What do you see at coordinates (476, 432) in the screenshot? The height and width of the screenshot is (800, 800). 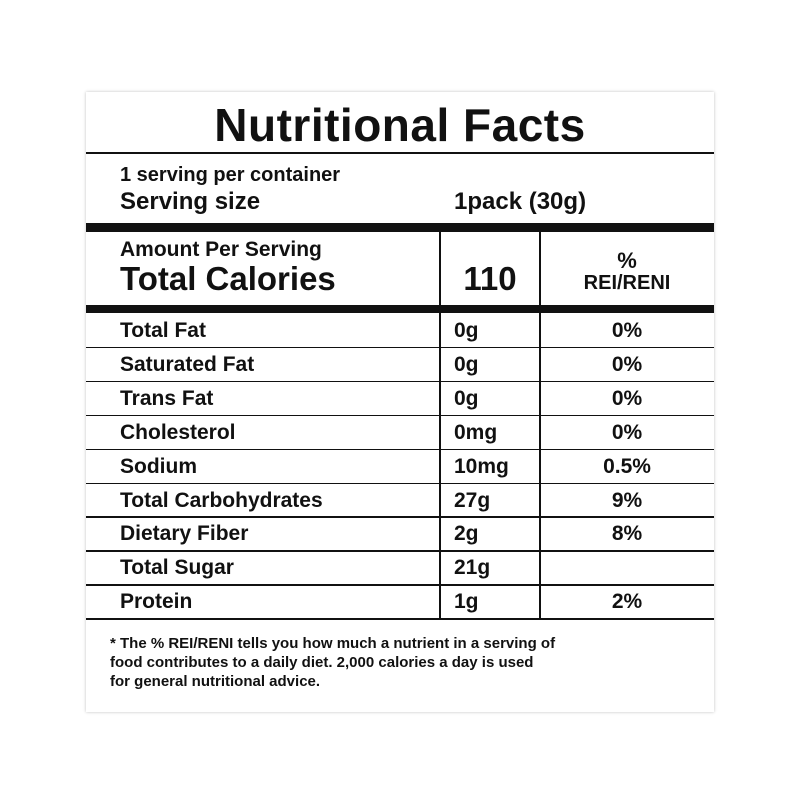 I see `nutrient-amount: 0mg` at bounding box center [476, 432].